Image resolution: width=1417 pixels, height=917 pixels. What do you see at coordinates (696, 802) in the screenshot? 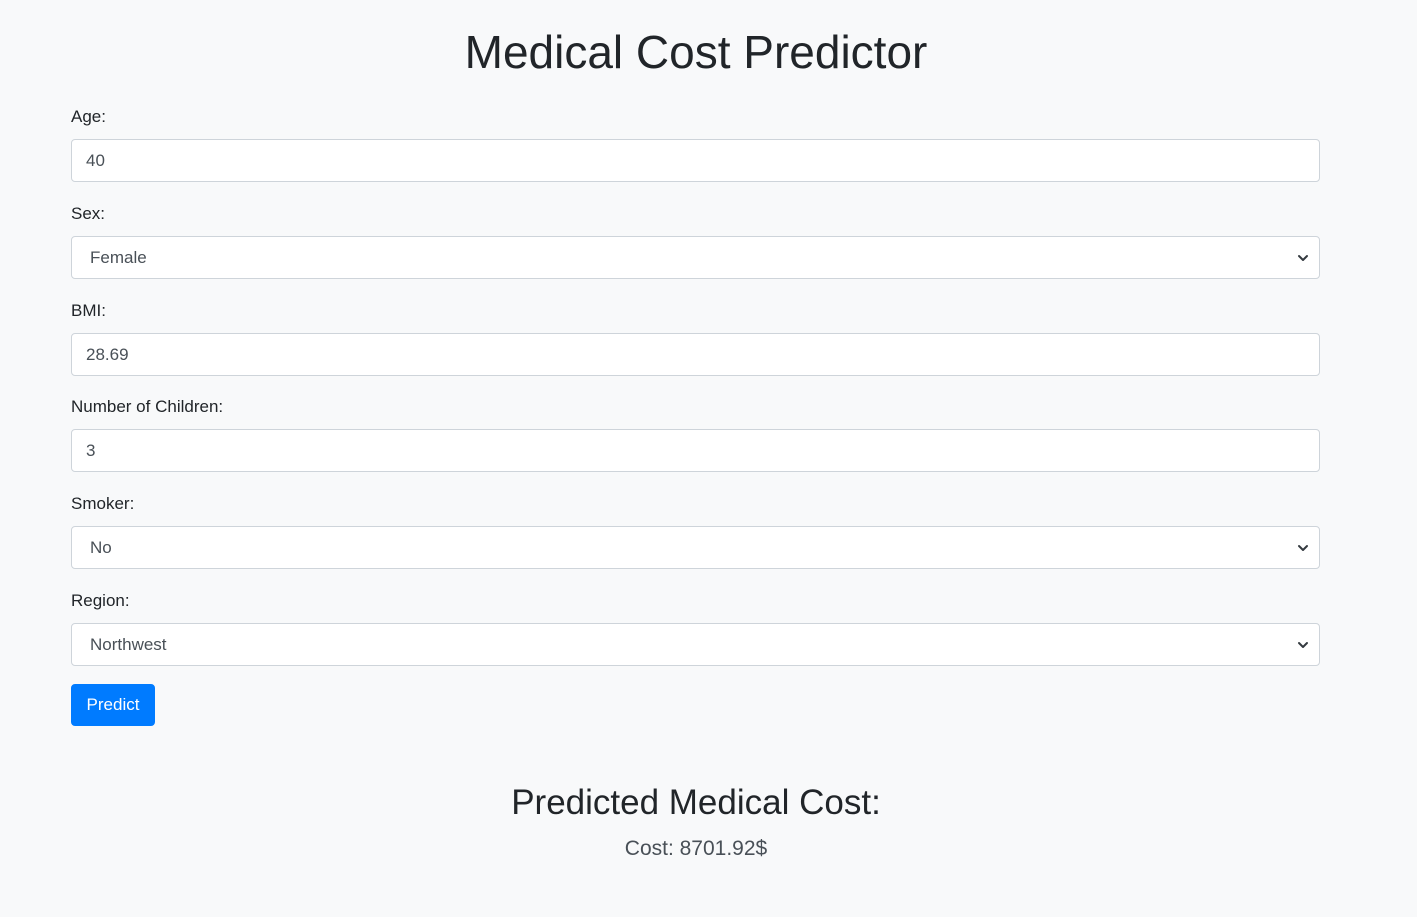
I see `result-heading: Predicted Medical Cost:` at bounding box center [696, 802].